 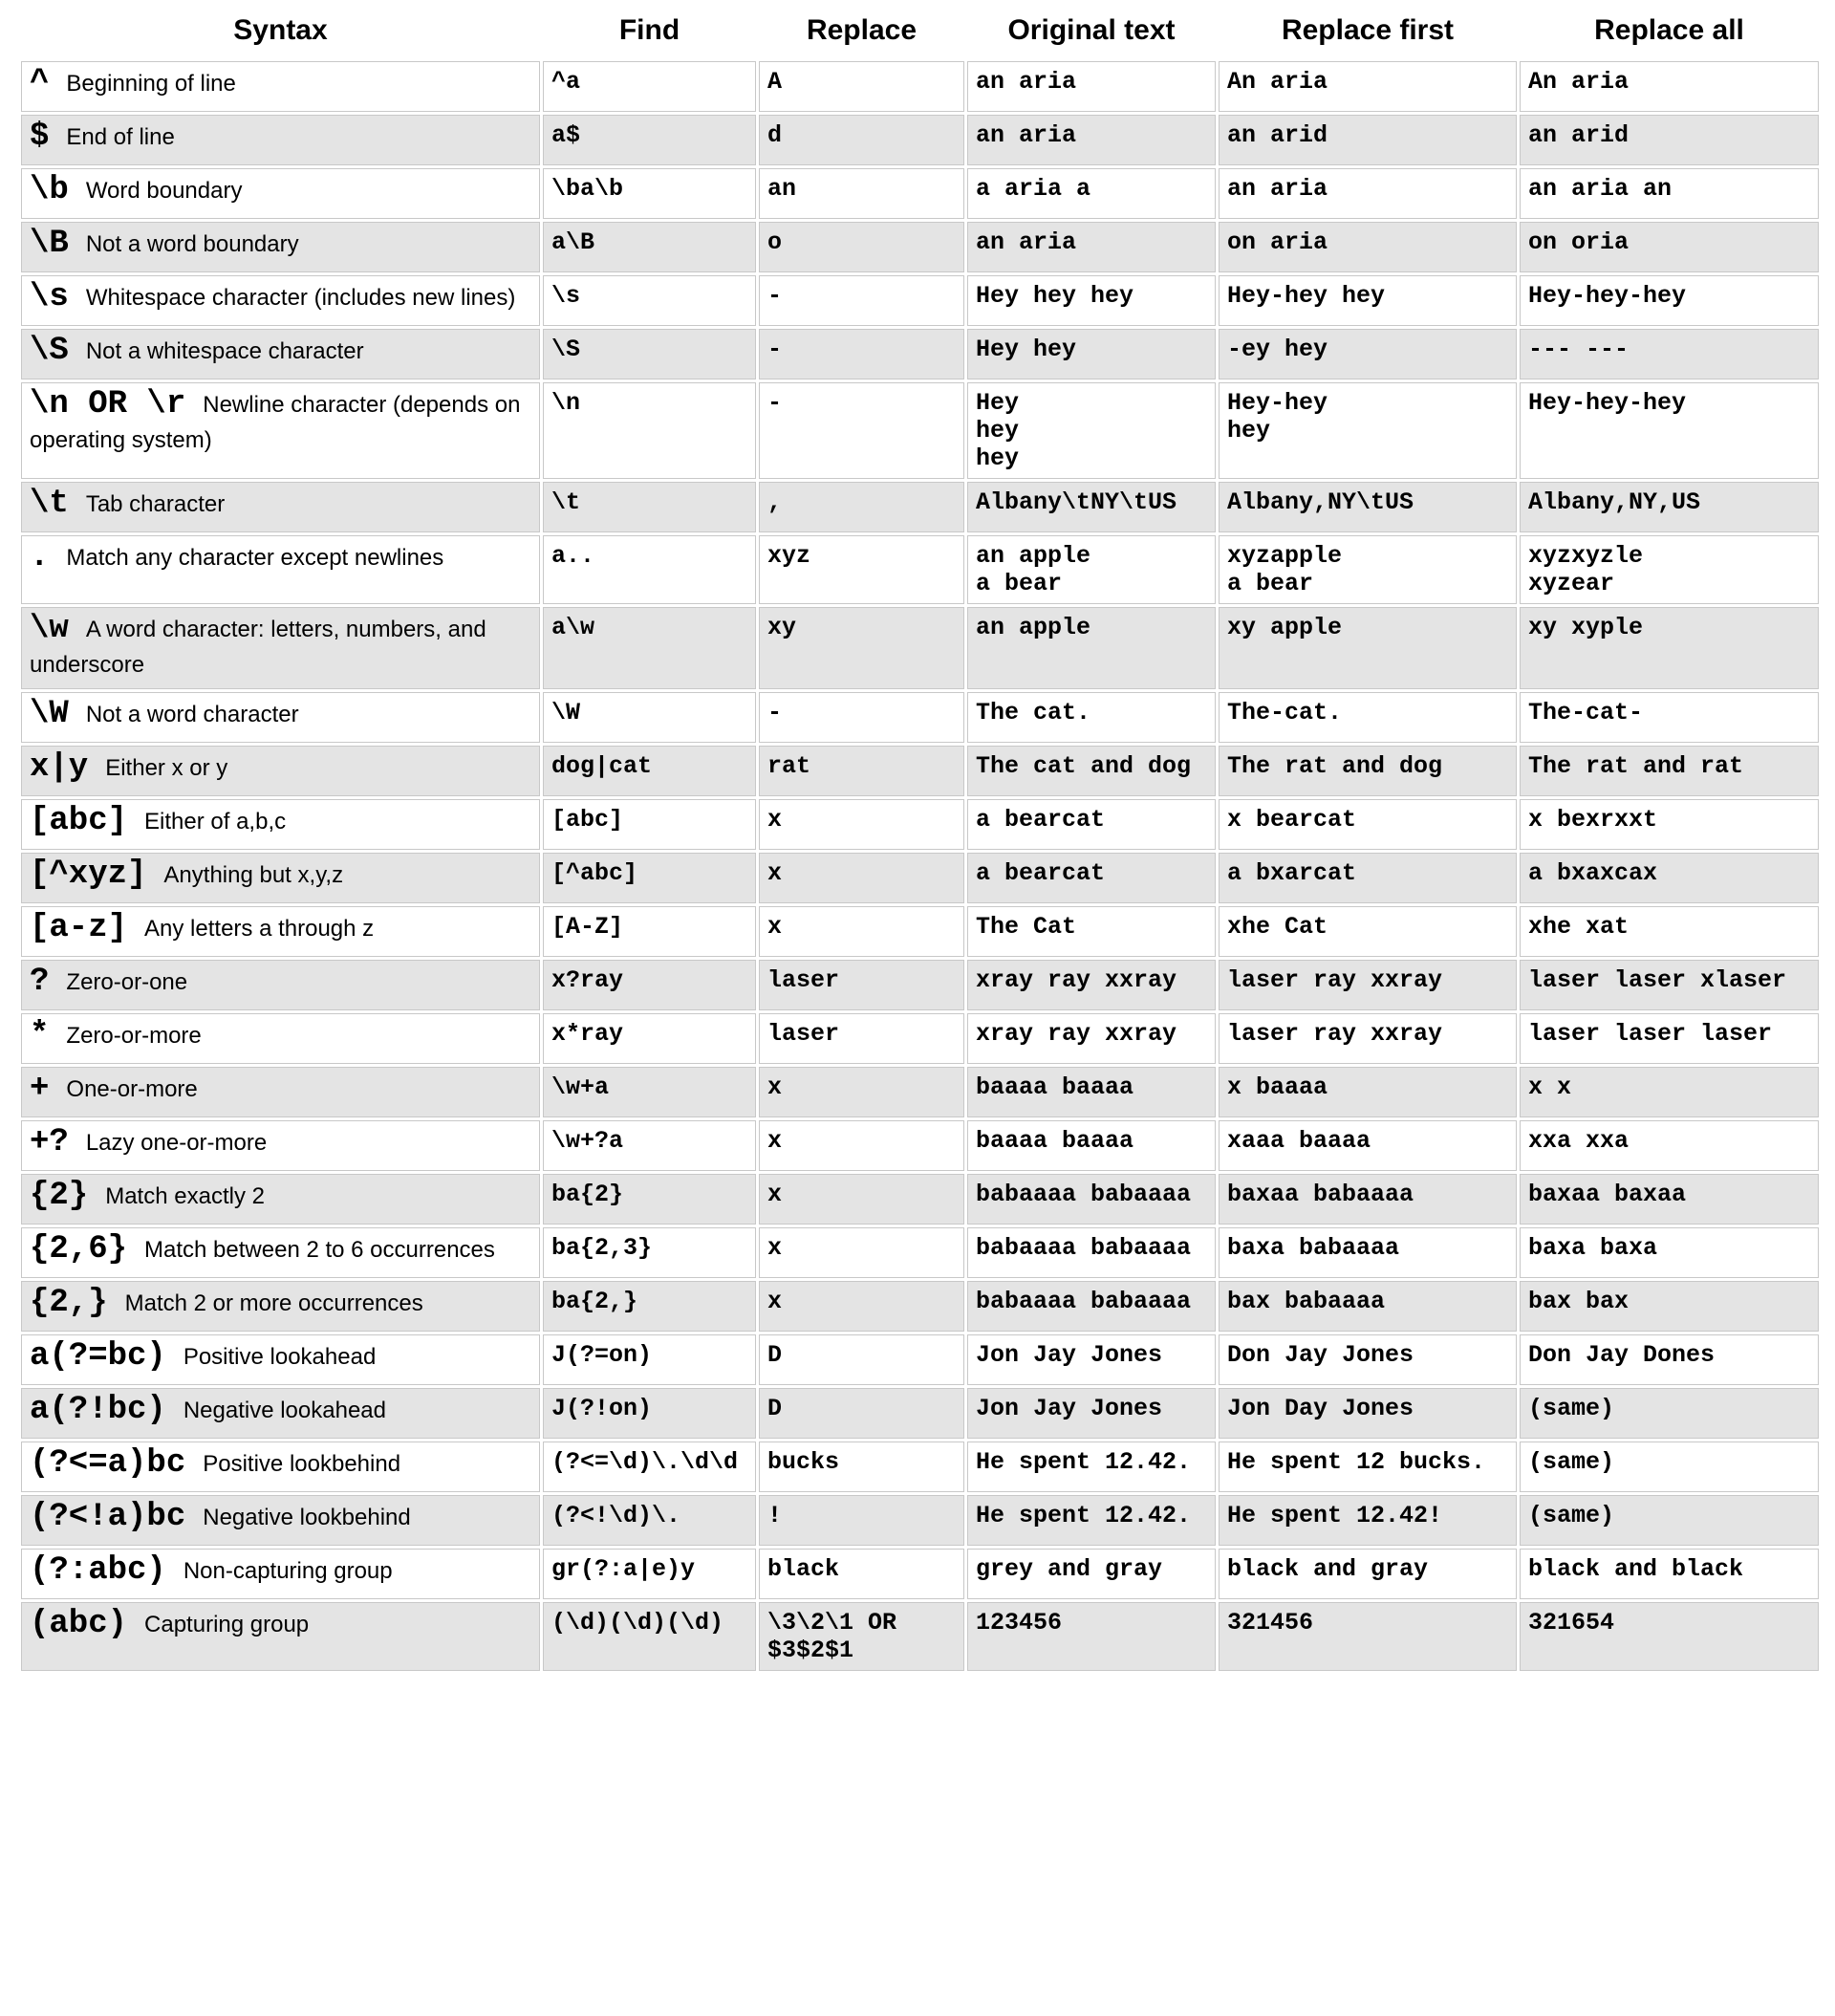 What do you see at coordinates (1091, 1636) in the screenshot?
I see `original-cell: 123456` at bounding box center [1091, 1636].